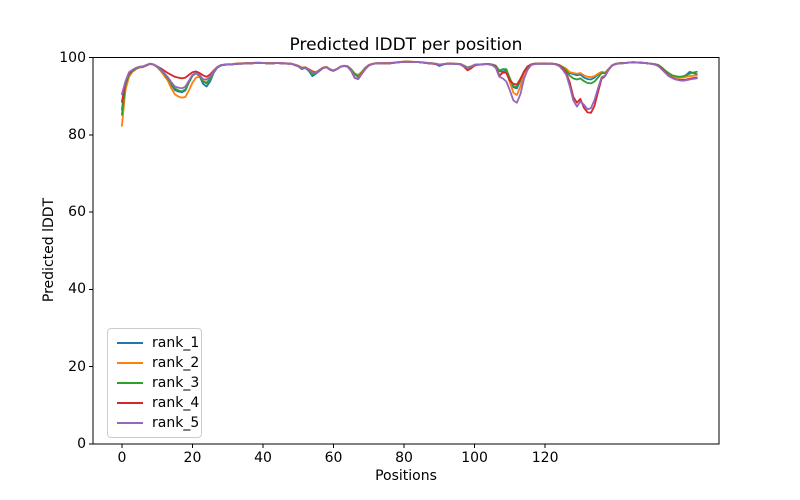 The image size is (800, 500). I want to click on x-tick-label: 80, so click(404, 458).